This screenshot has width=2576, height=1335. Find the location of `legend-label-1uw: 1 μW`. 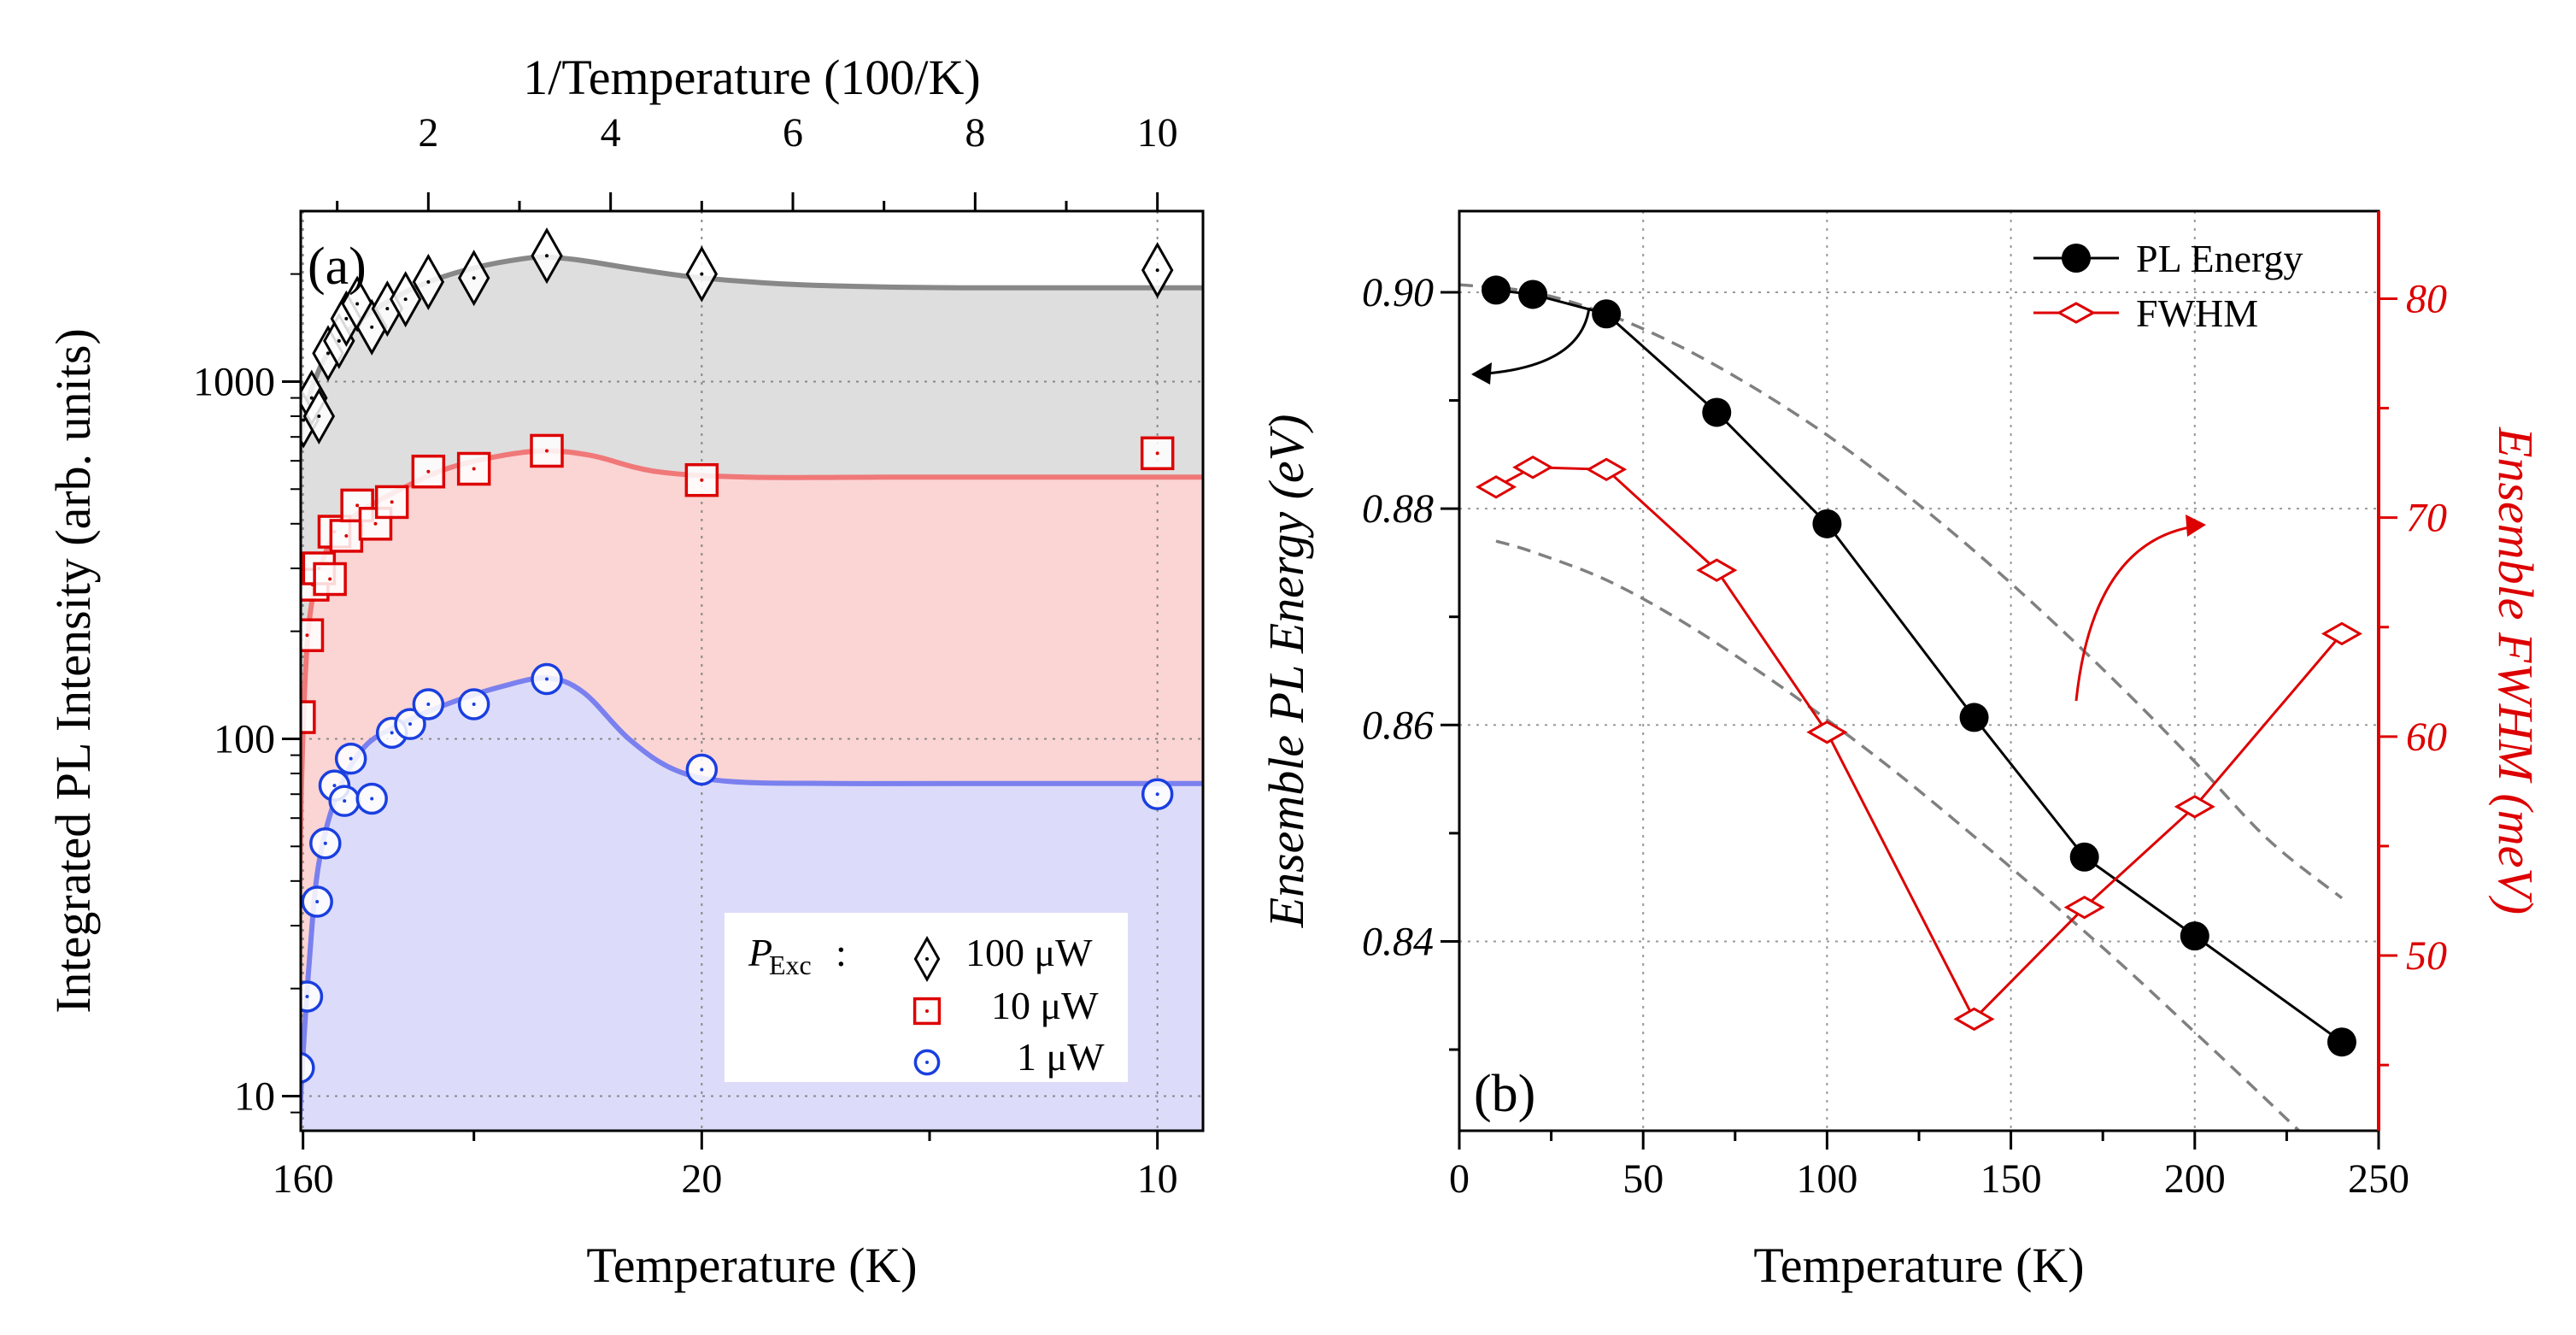

legend-label-1uw: 1 μW is located at coordinates (1061, 1057).